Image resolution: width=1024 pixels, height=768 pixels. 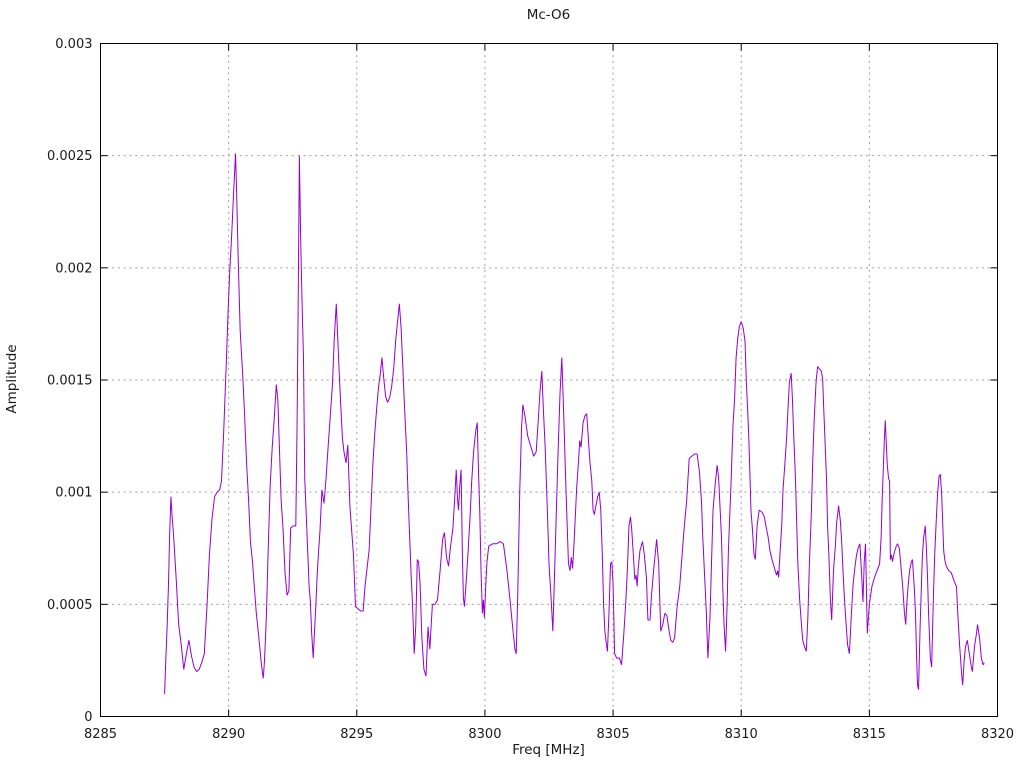 What do you see at coordinates (741, 734) in the screenshot?
I see `x-tick-label: 8310` at bounding box center [741, 734].